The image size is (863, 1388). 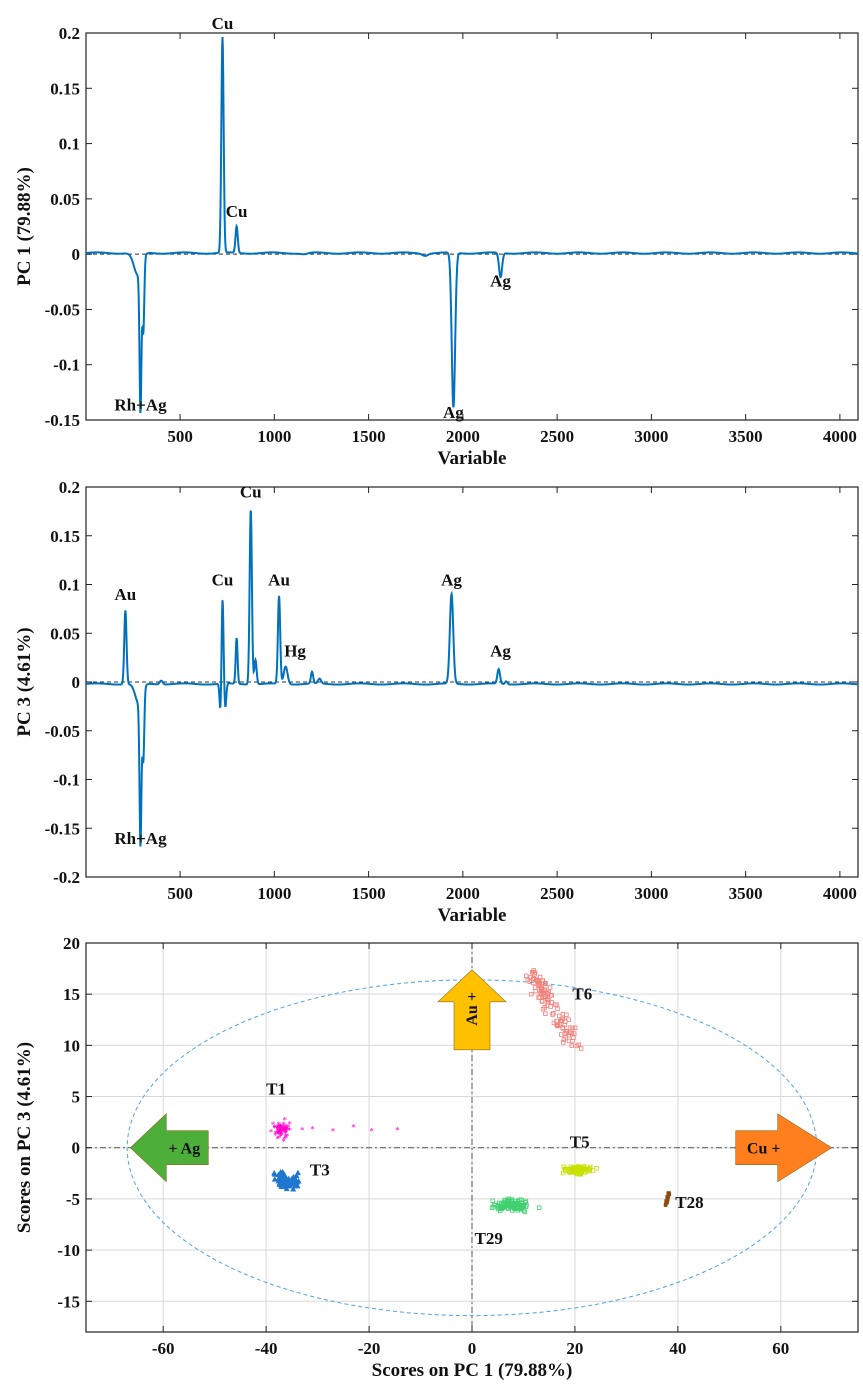 What do you see at coordinates (62, 828) in the screenshot?
I see `y-tick-label: -0.15` at bounding box center [62, 828].